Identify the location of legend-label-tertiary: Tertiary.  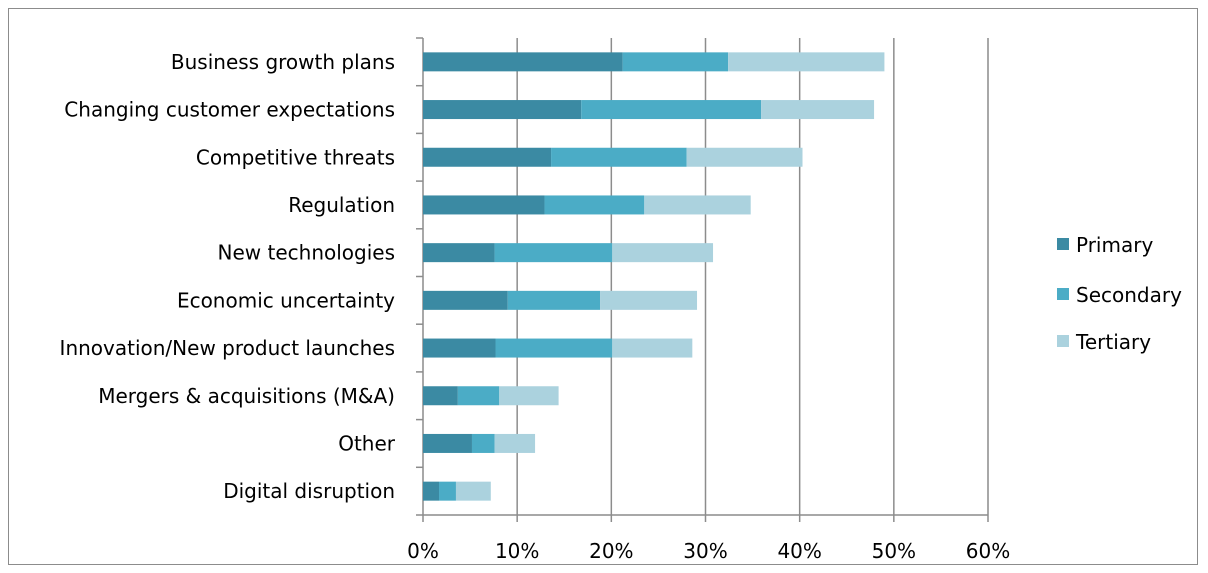
(1113, 342).